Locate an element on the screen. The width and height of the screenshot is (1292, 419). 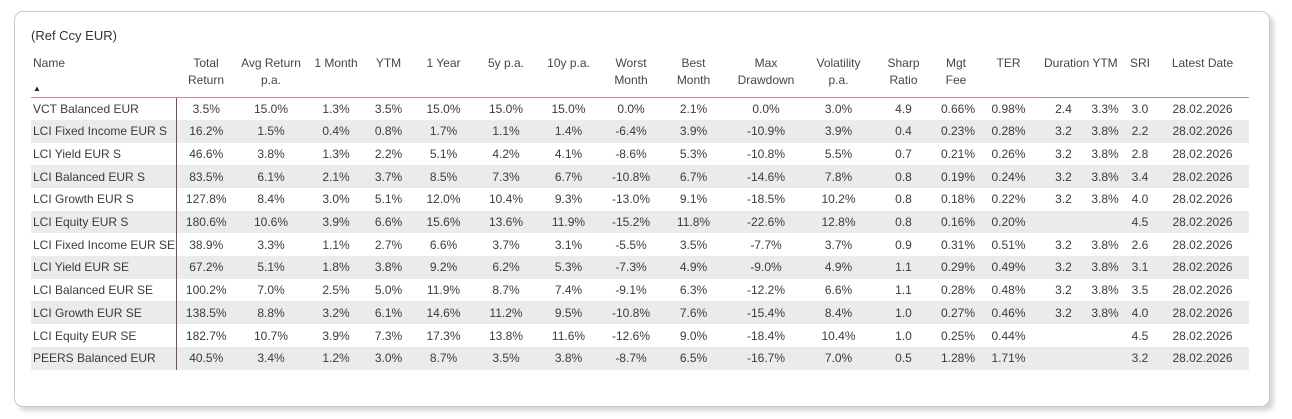
column-header-mgt-fee: Mgt Fee is located at coordinates (956, 75).